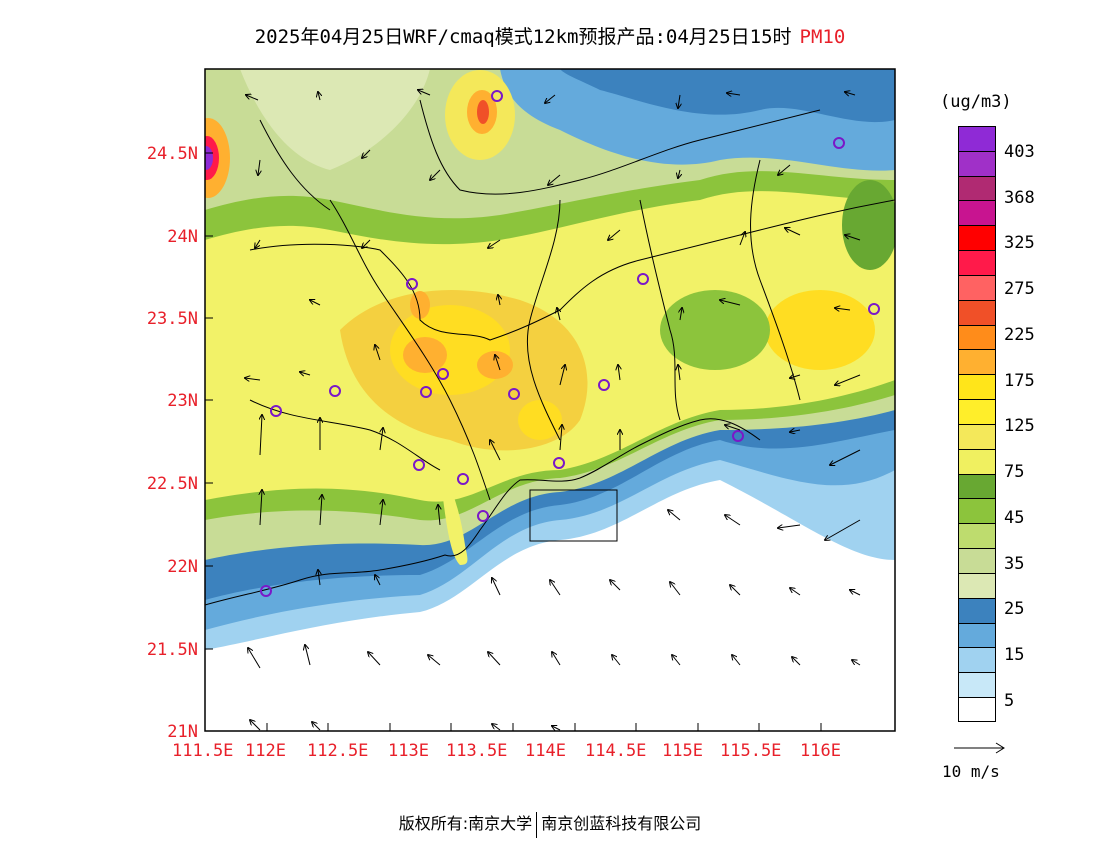 Image resolution: width=1100 pixels, height=850 pixels. Describe the element at coordinates (979, 748) in the screenshot. I see `wind-reference-arrow` at that location.